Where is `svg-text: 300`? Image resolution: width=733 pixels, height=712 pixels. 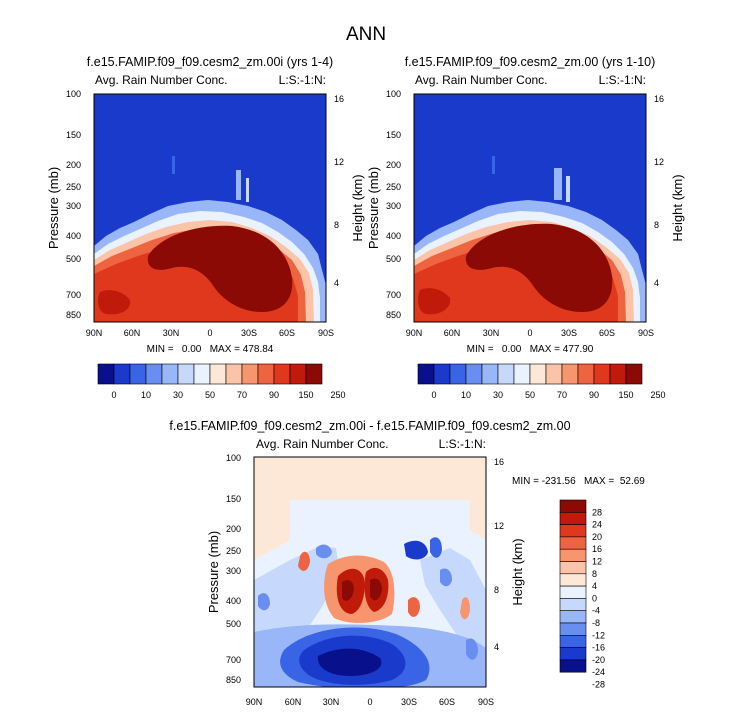
svg-text: 300 is located at coordinates (393, 206).